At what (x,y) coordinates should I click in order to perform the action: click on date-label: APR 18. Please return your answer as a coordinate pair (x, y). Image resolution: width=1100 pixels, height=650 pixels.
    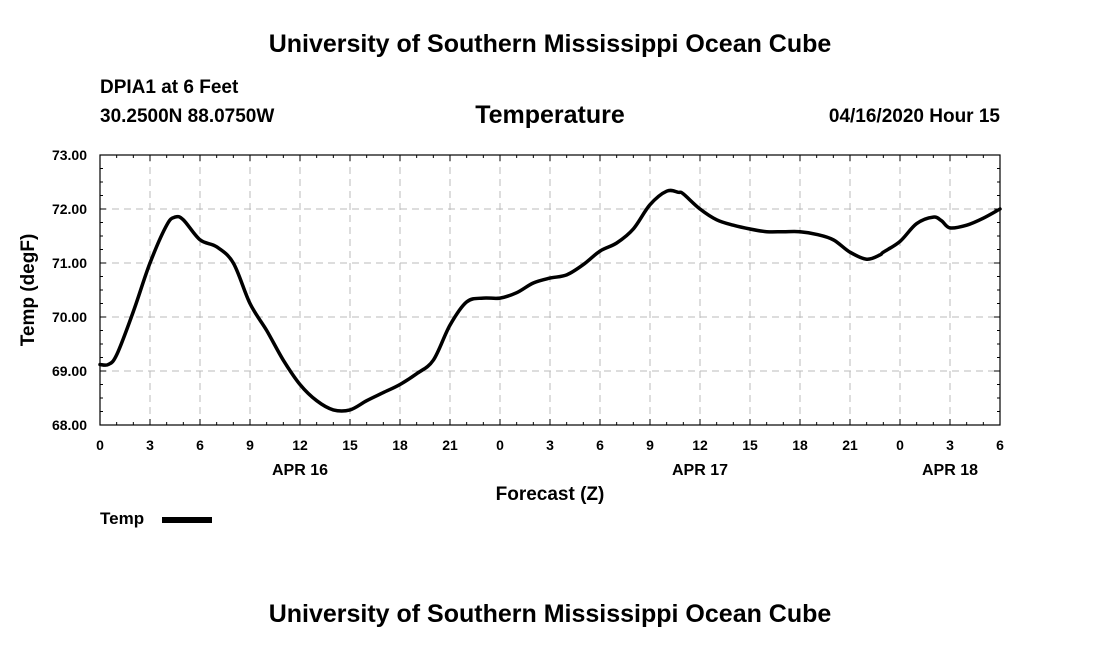
    Looking at the image, I should click on (950, 470).